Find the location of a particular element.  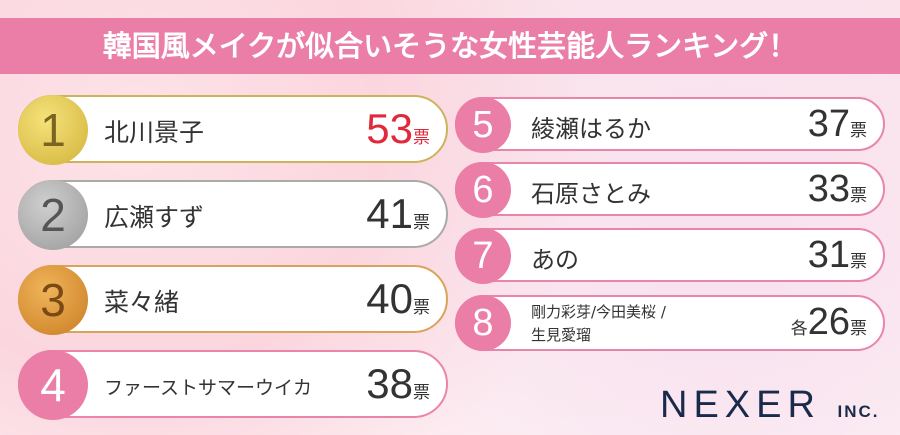

gold-medal-icon: 1 is located at coordinates (53, 130).